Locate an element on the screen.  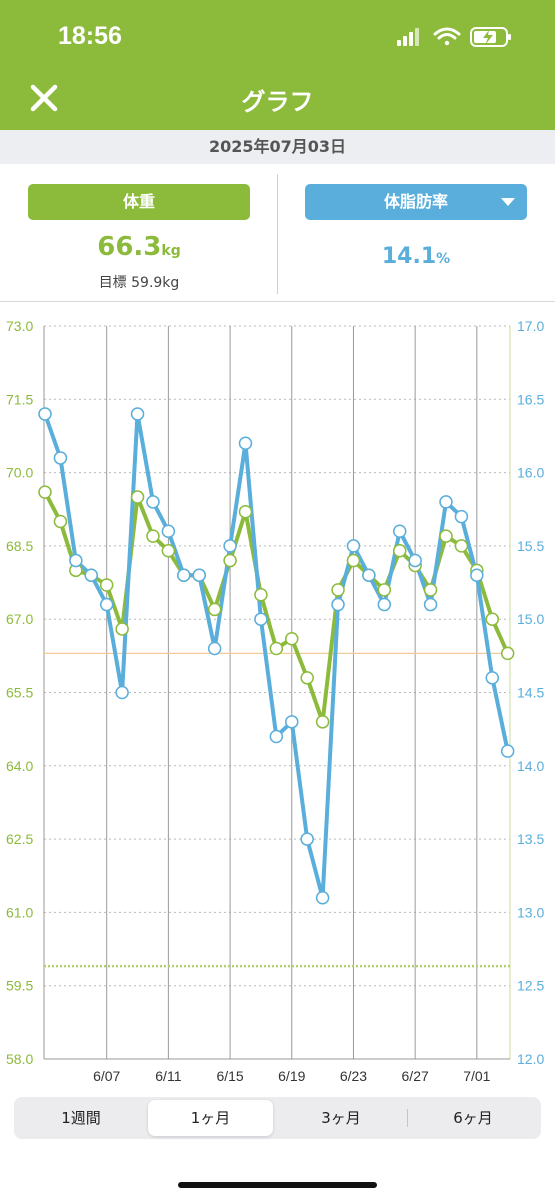
weight-number: 66.3 is located at coordinates (129, 247).